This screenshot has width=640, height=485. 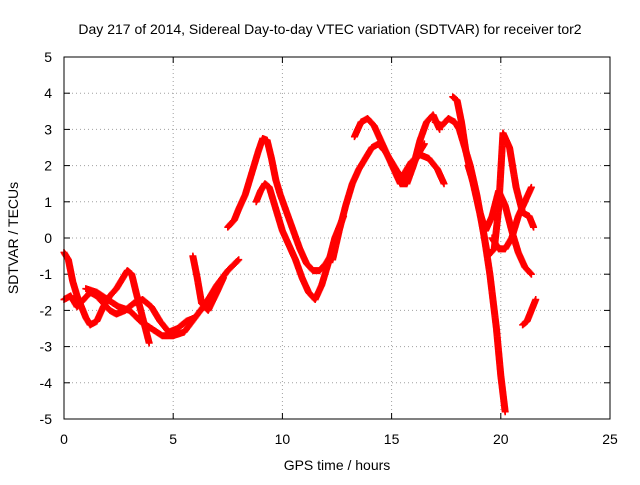 I want to click on y-tick-label: 3, so click(x=48, y=129).